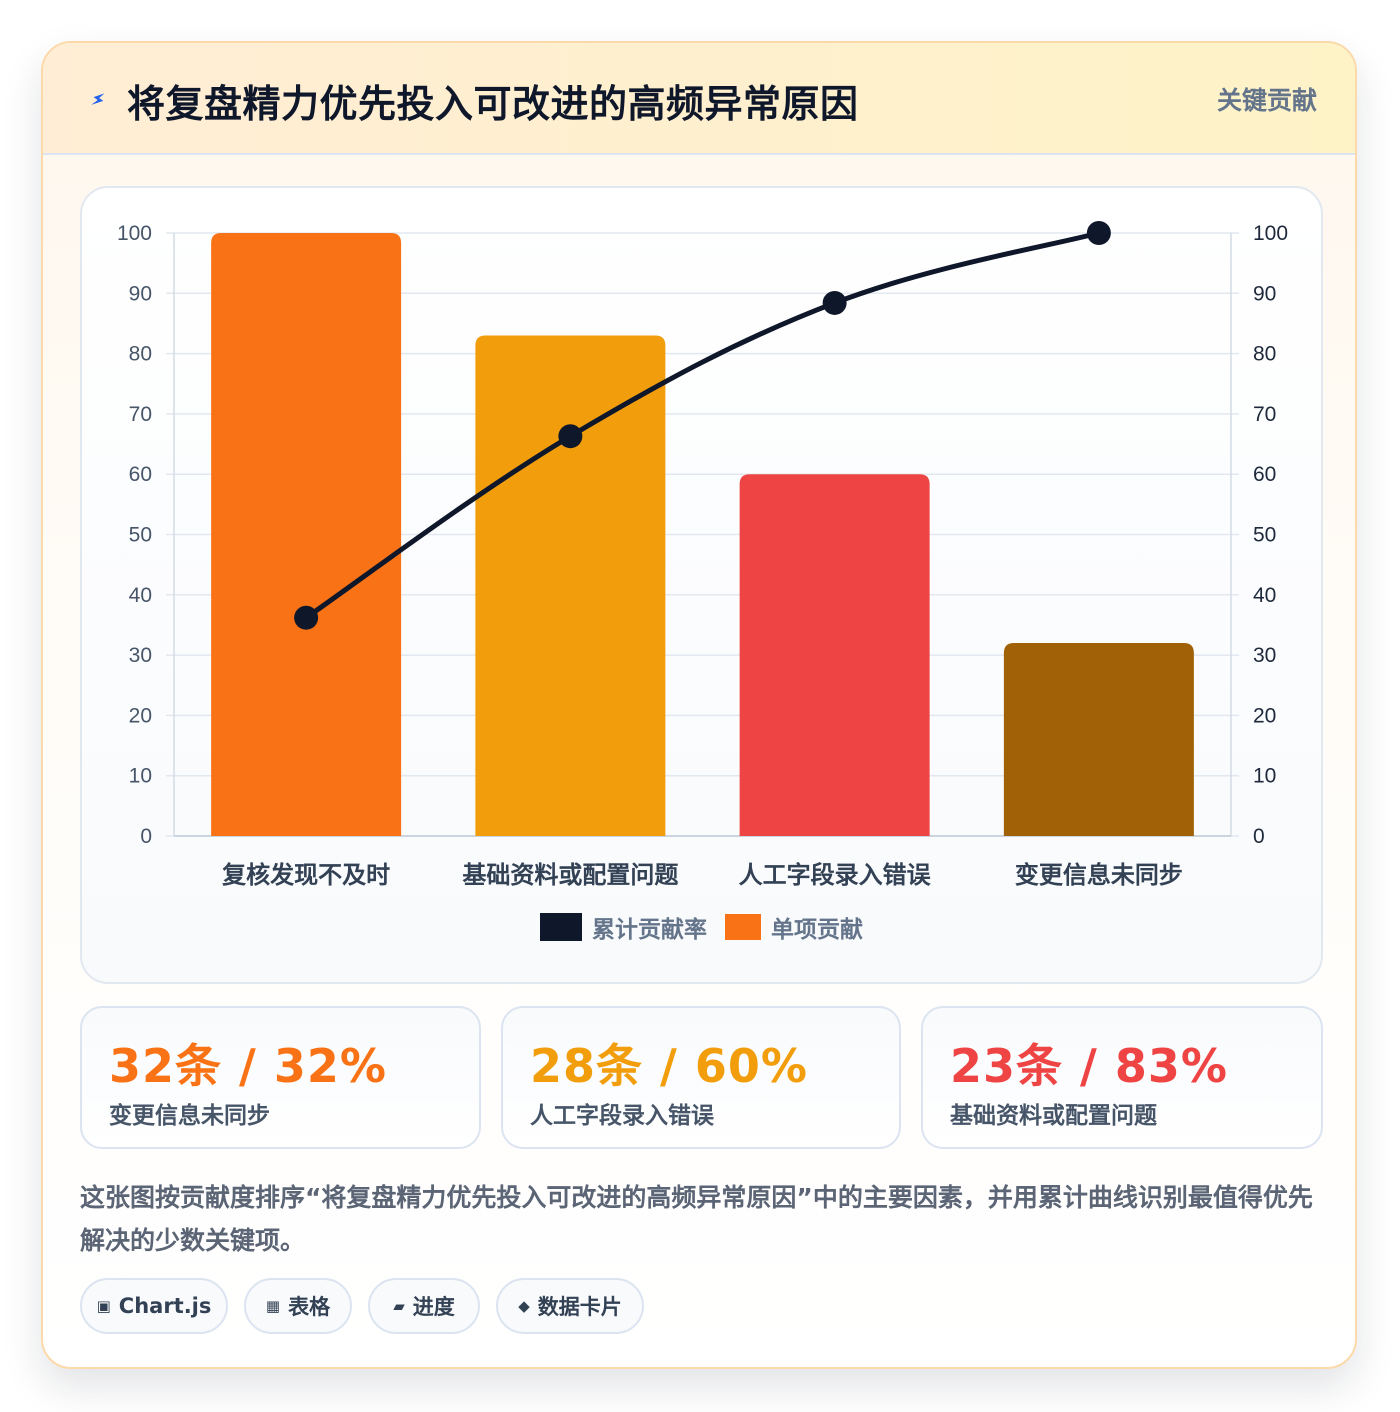 Image resolution: width=1400 pixels, height=1412 pixels. Describe the element at coordinates (273, 1306) in the screenshot. I see `table-icon: ▦` at that location.